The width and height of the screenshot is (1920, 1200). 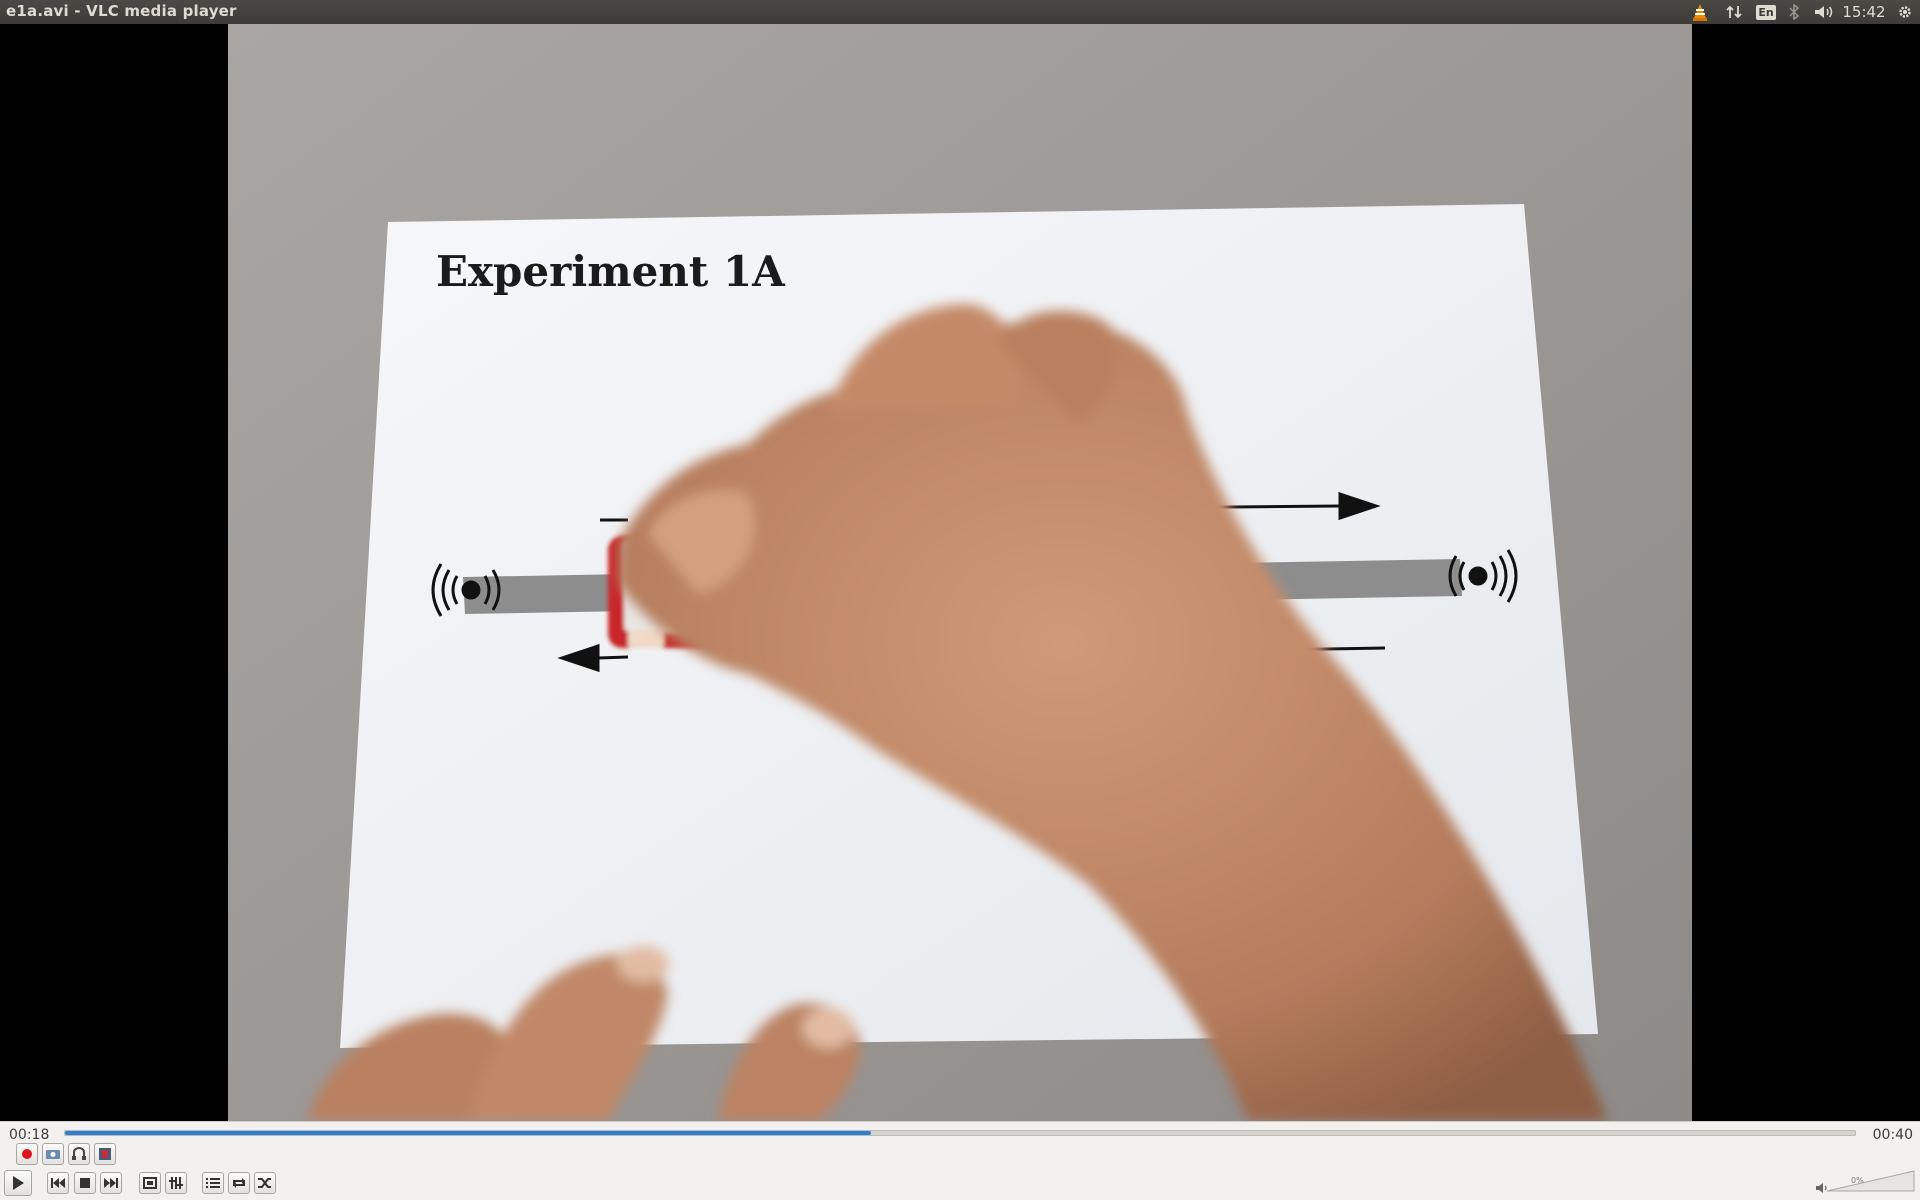 I want to click on total-time: 00:40, so click(x=1892, y=1135).